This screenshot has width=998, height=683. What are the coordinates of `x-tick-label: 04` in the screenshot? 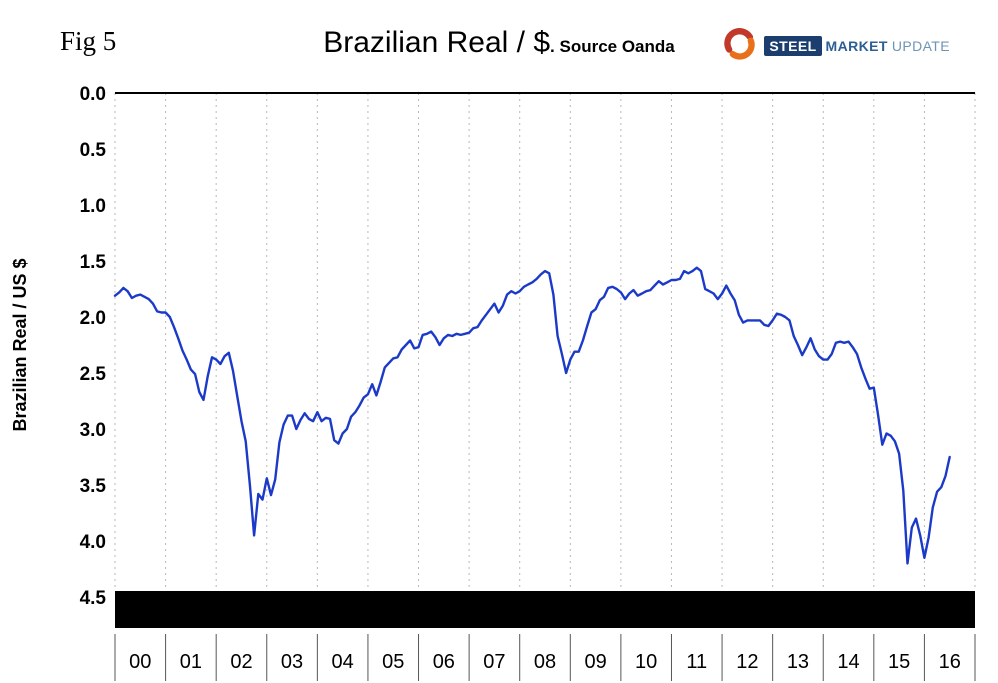 It's located at (343, 662).